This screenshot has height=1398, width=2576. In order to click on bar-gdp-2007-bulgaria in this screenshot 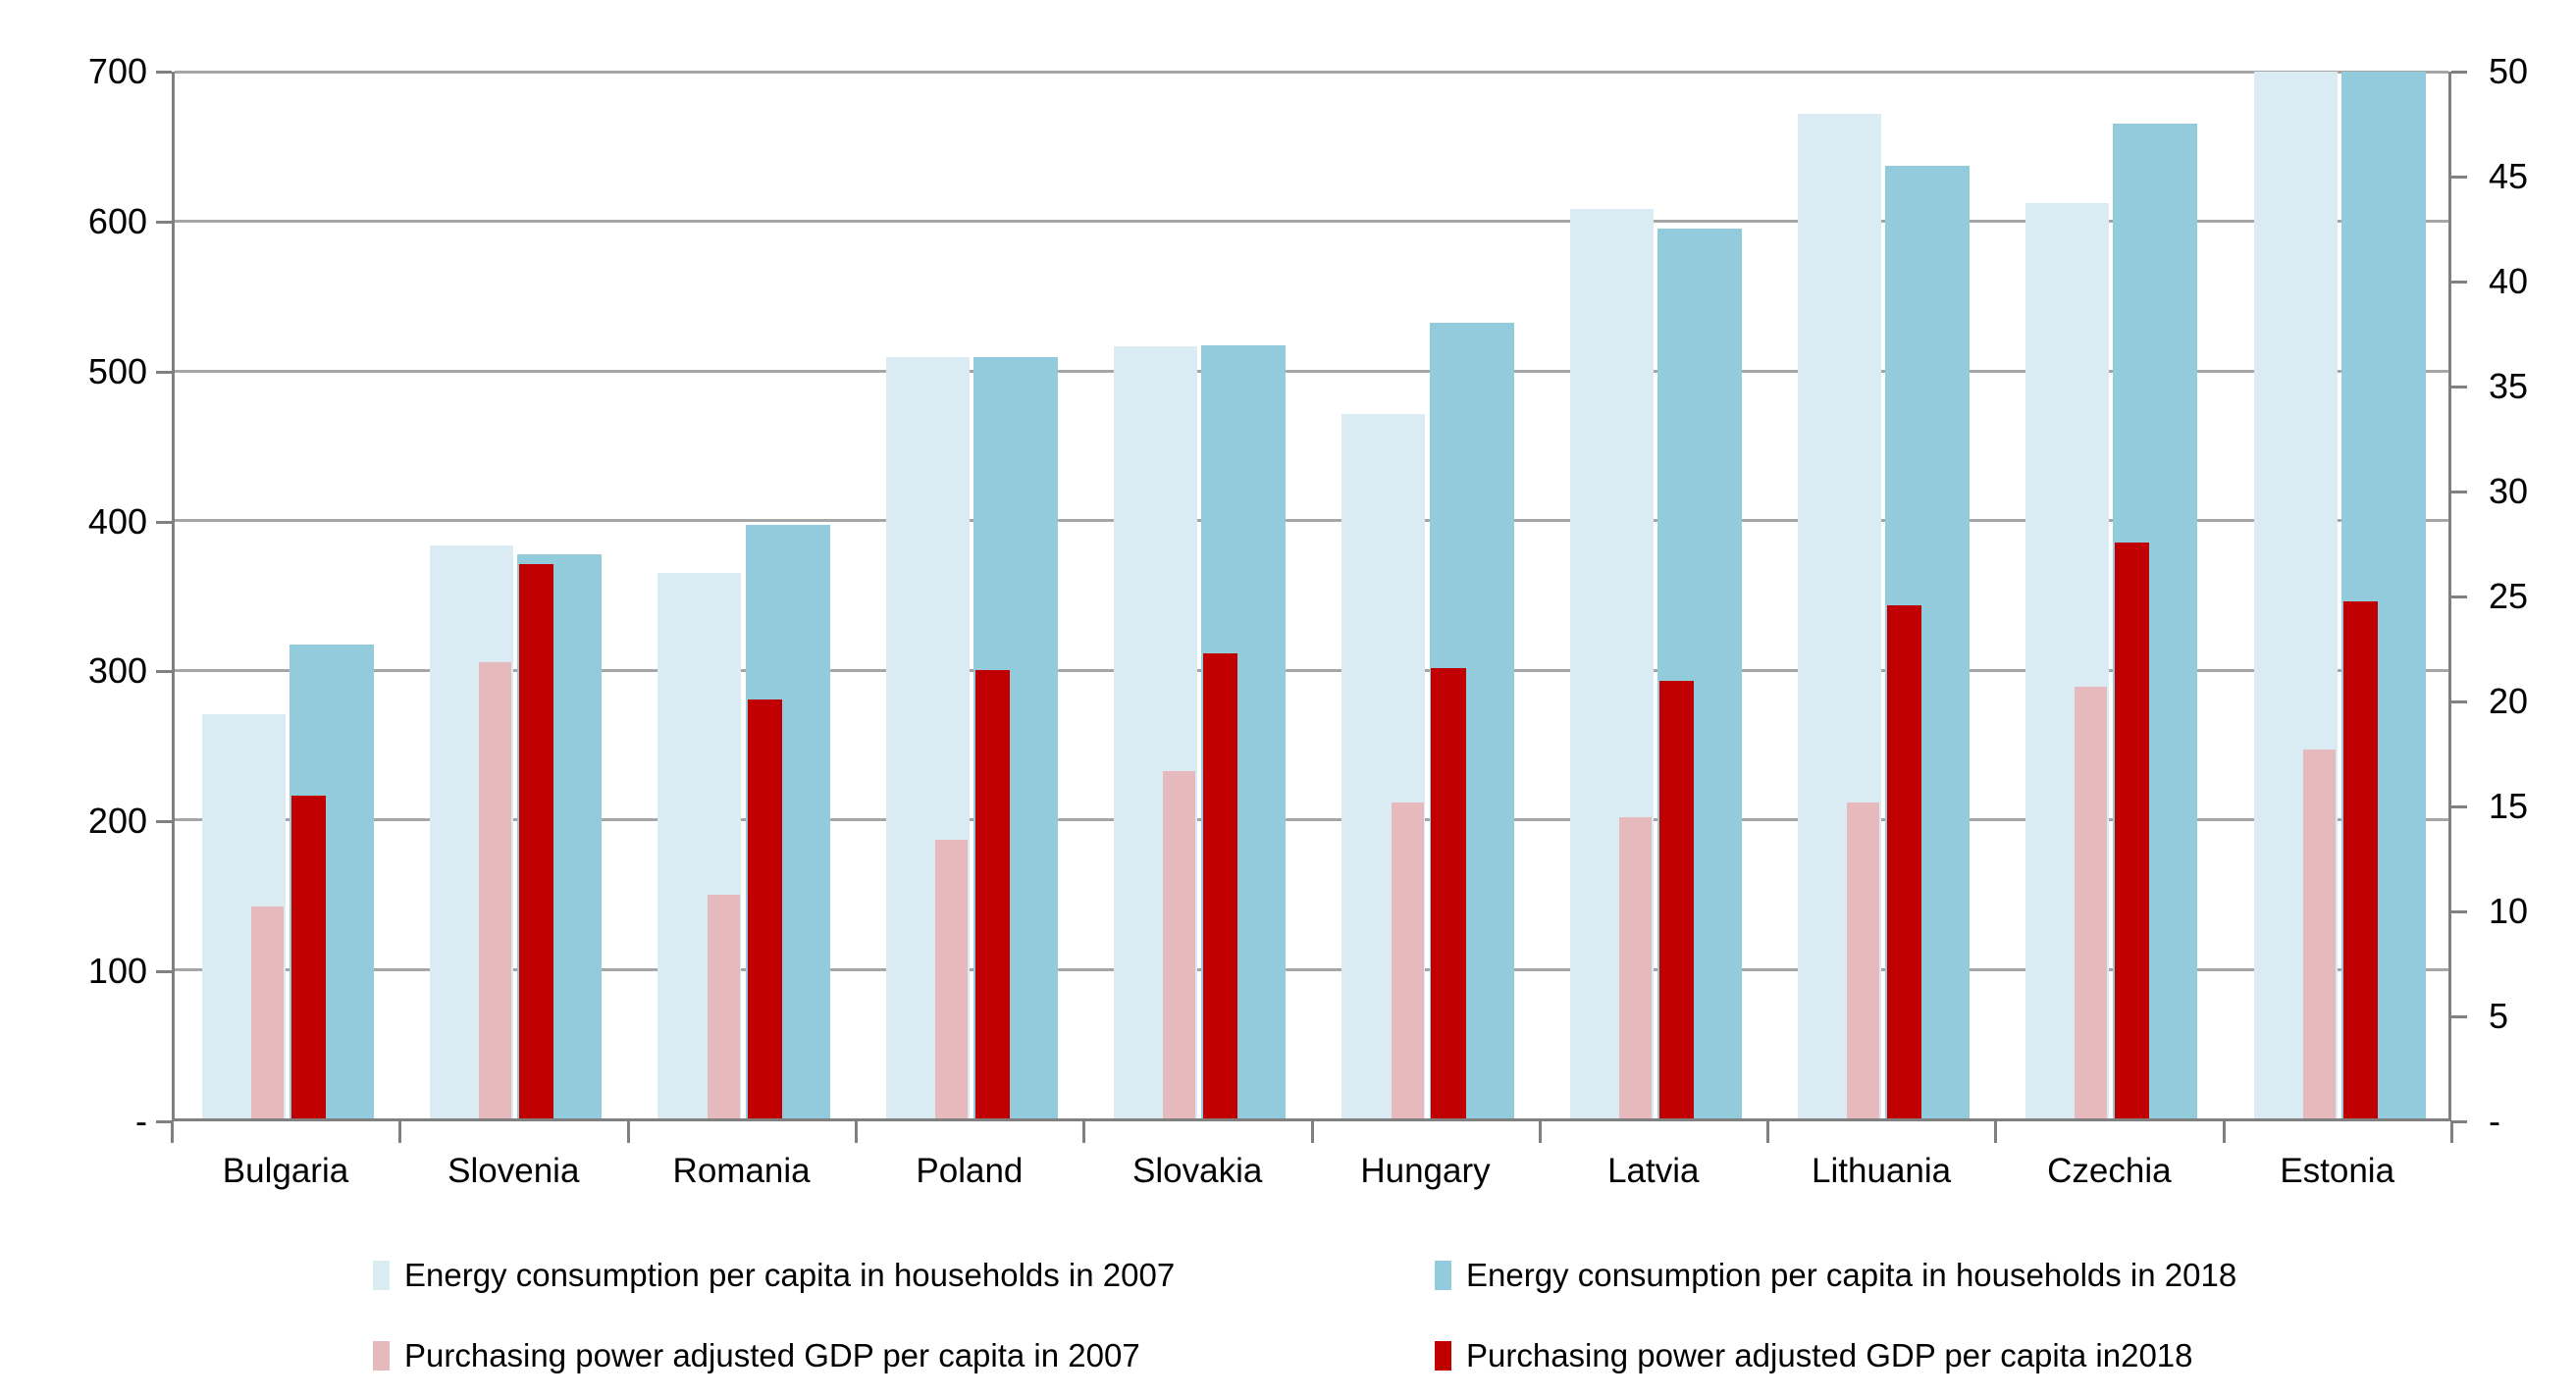, I will do `click(268, 1012)`.